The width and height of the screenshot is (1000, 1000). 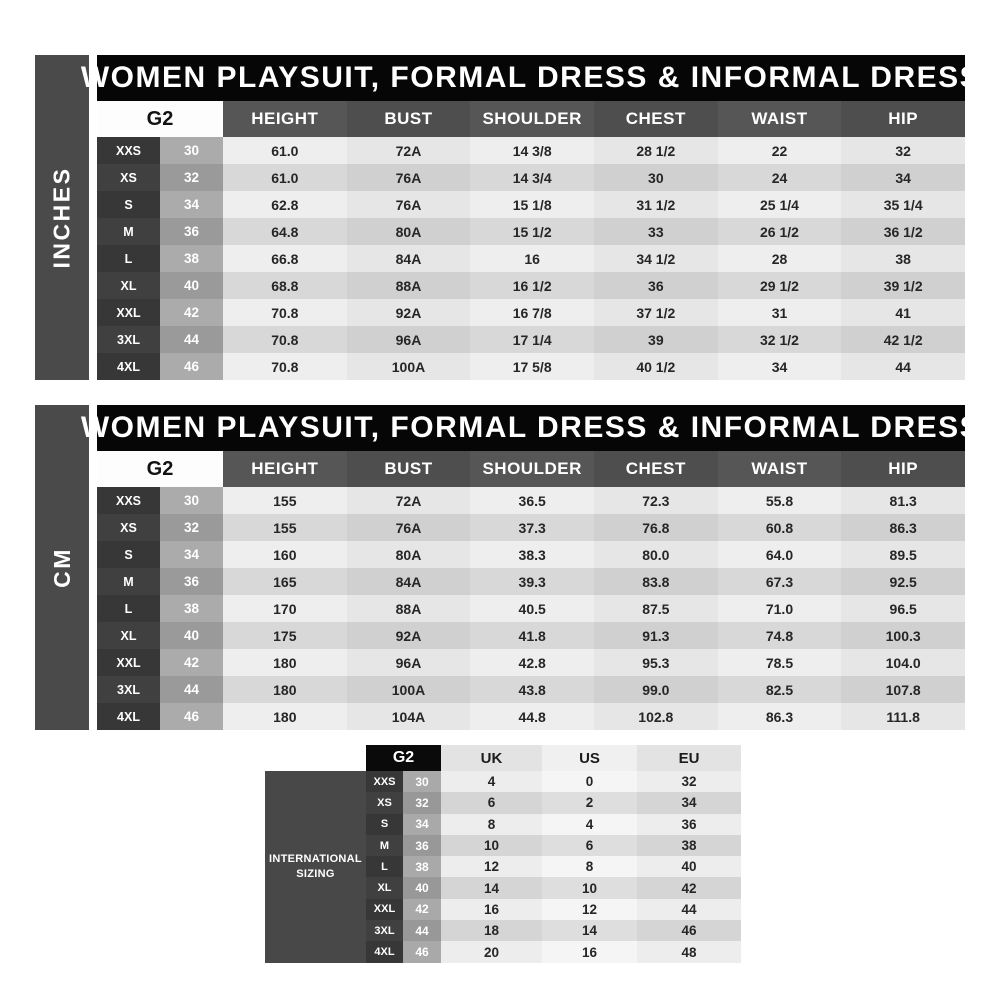 What do you see at coordinates (589, 824) in the screenshot?
I see `measurement-value: 4` at bounding box center [589, 824].